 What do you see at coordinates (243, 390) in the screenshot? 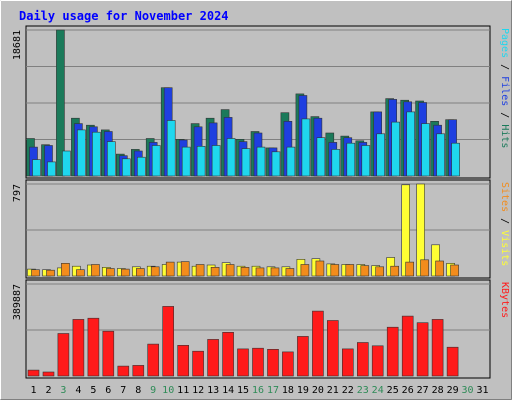
I see `x-tick-label-day-15: 15` at bounding box center [243, 390].